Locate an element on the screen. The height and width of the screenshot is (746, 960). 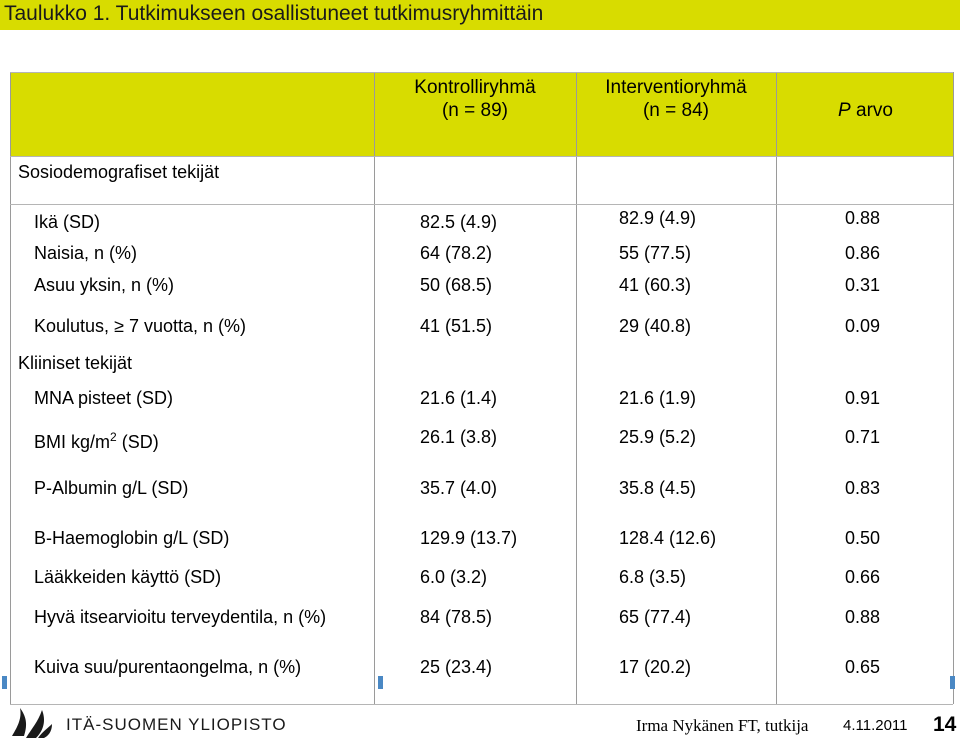
p-value: 0.50 is located at coordinates (863, 538).